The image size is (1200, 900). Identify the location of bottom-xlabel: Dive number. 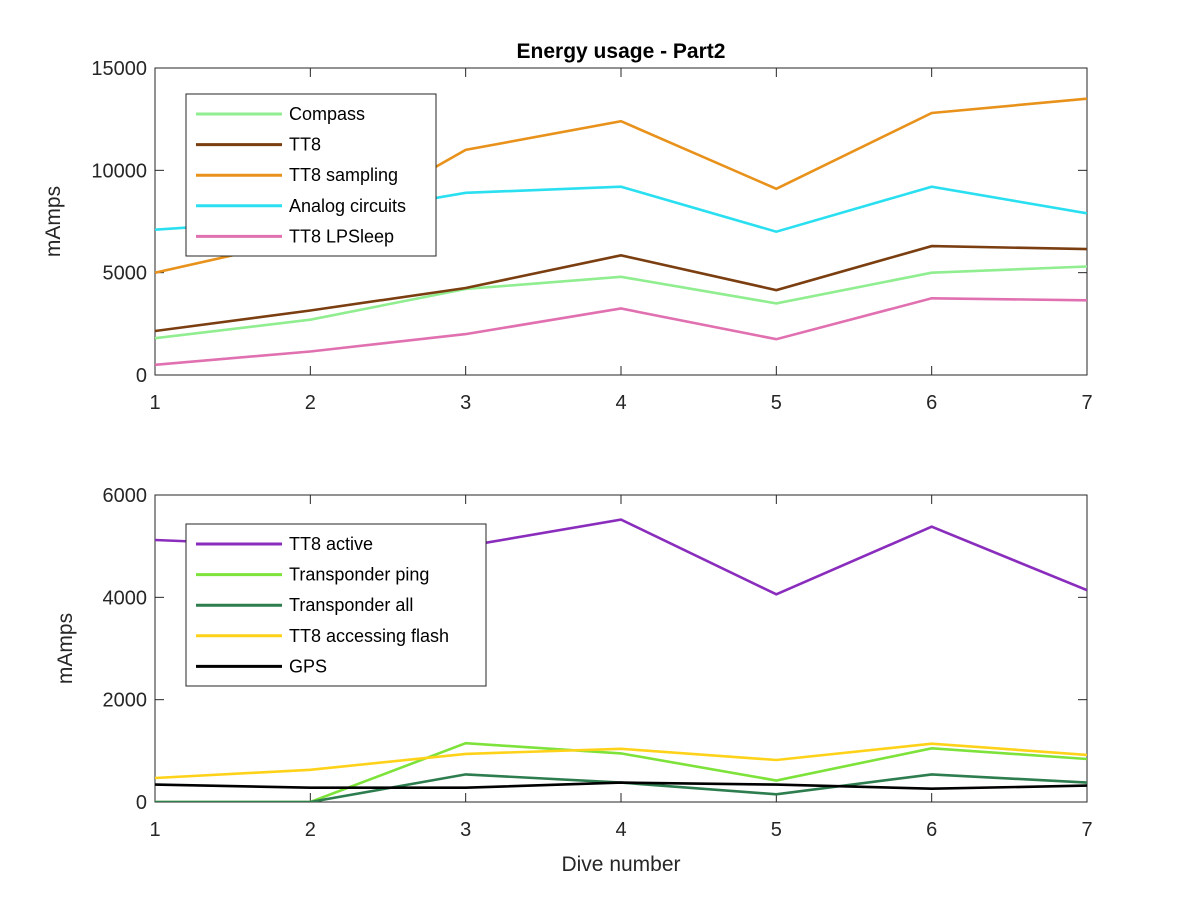
(620, 864).